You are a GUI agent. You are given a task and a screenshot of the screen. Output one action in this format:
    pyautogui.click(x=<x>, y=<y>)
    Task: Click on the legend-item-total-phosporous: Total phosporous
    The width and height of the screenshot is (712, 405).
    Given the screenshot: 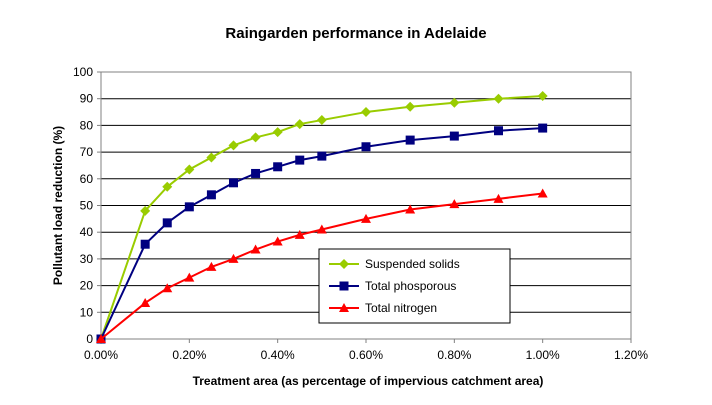 What is the action you would take?
    pyautogui.click(x=392, y=286)
    